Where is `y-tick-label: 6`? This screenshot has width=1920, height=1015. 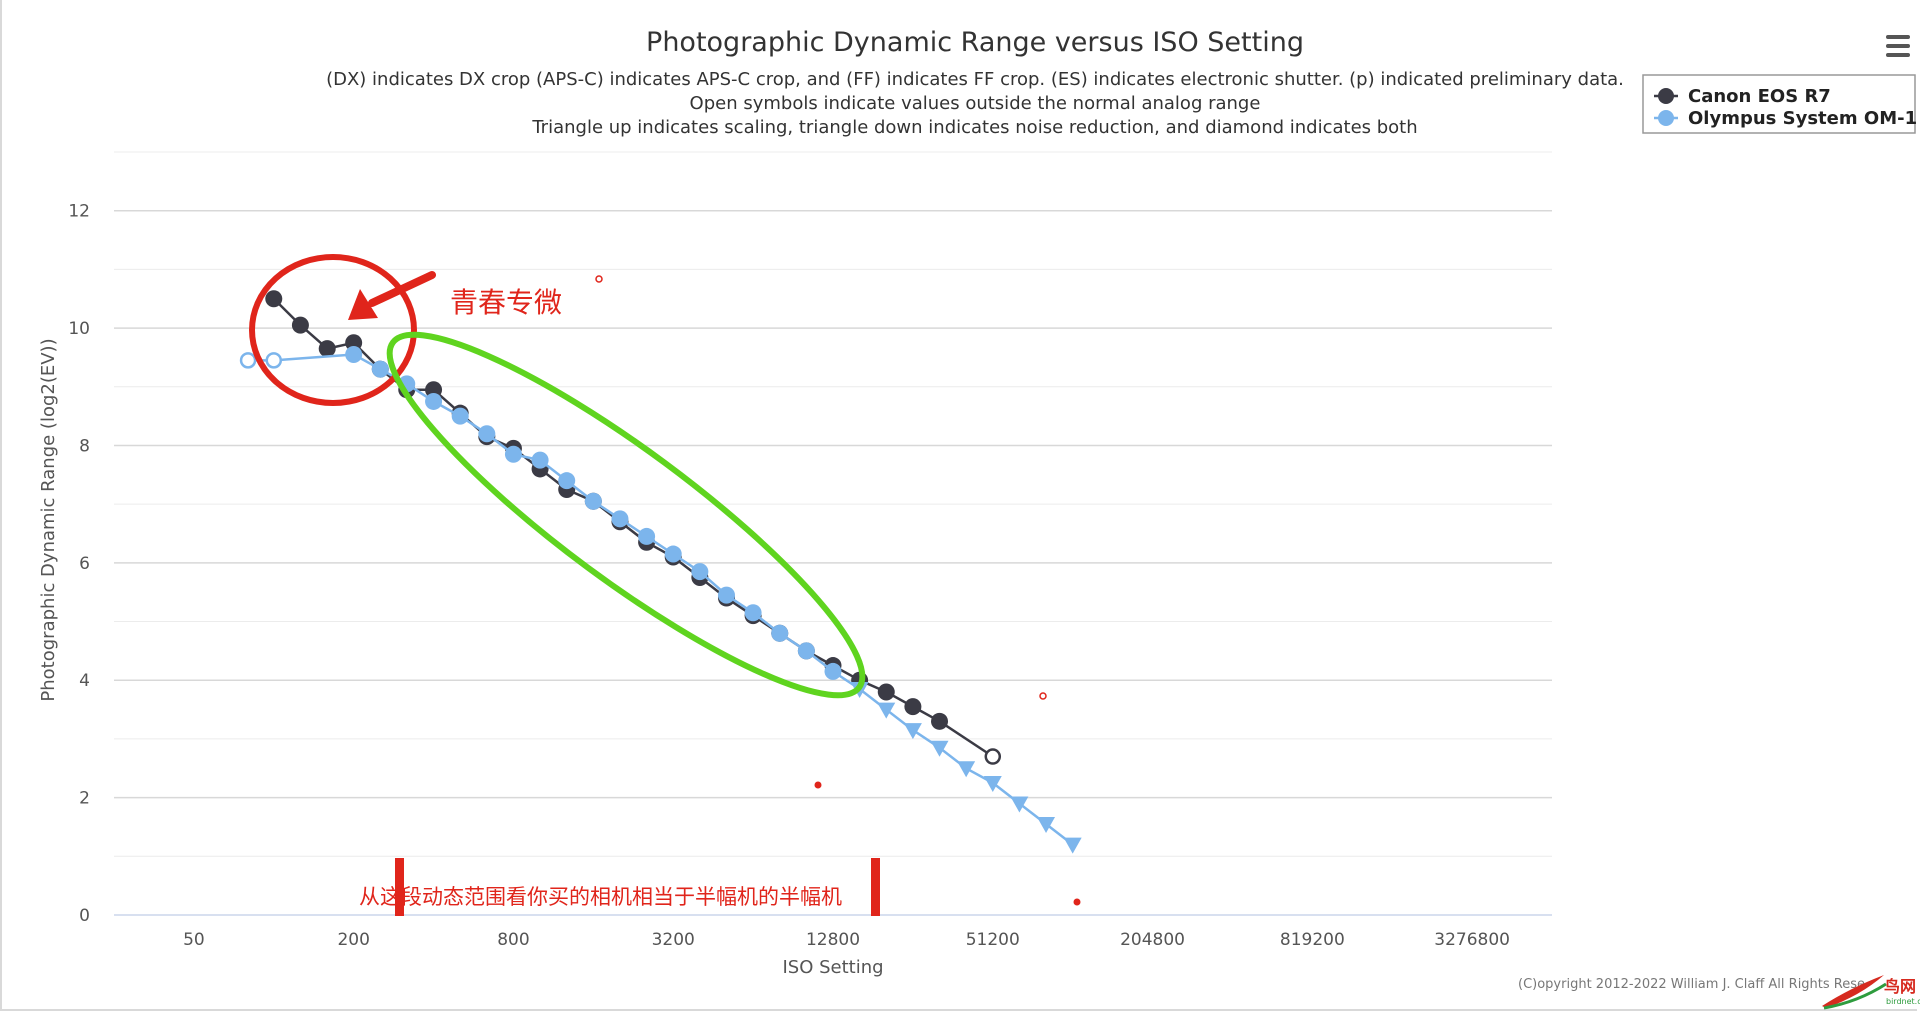 y-tick-label: 6 is located at coordinates (84, 564).